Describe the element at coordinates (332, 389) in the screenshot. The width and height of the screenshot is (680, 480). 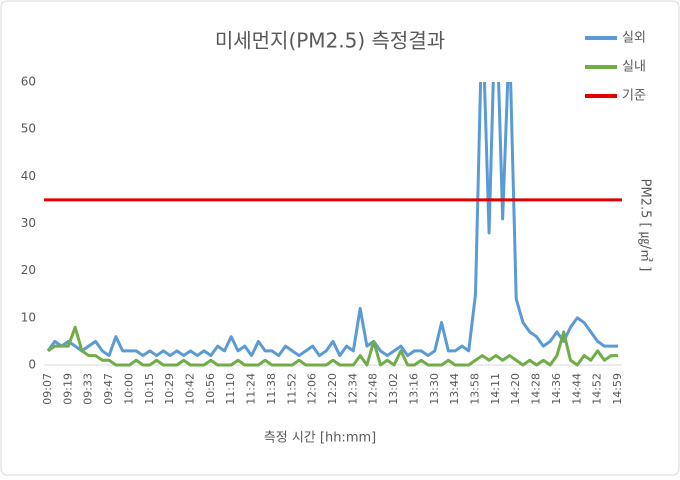
I see `x-tick-label: 12:20` at that location.